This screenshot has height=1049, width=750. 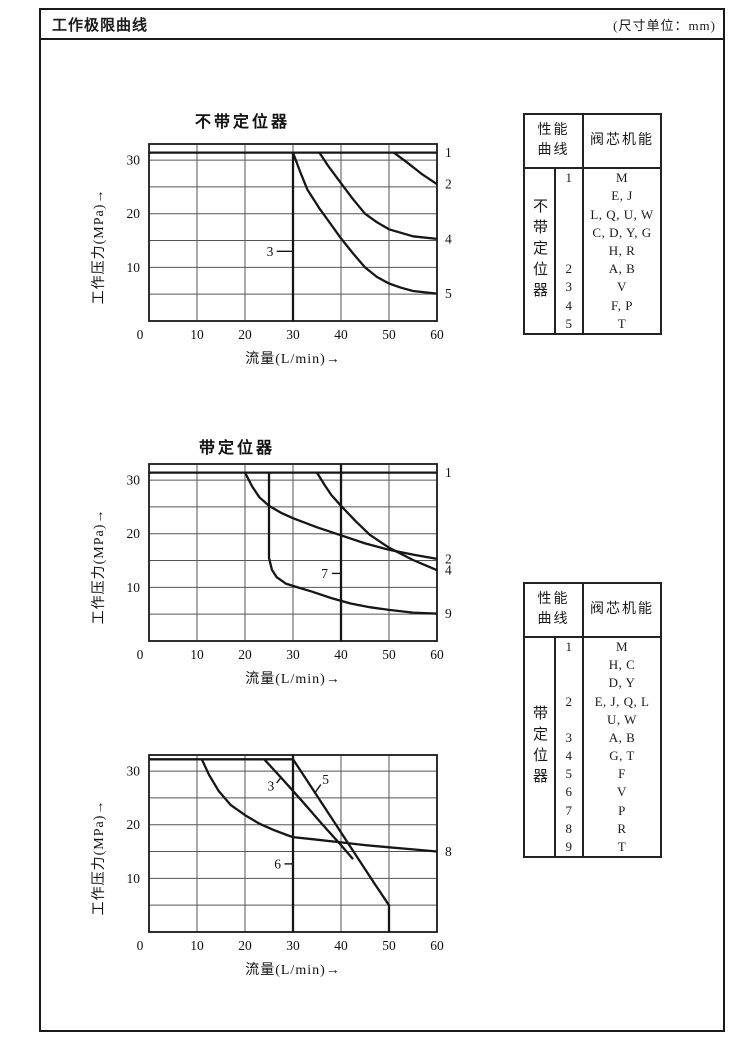 I want to click on curve-label-4: 4, so click(x=448, y=238).